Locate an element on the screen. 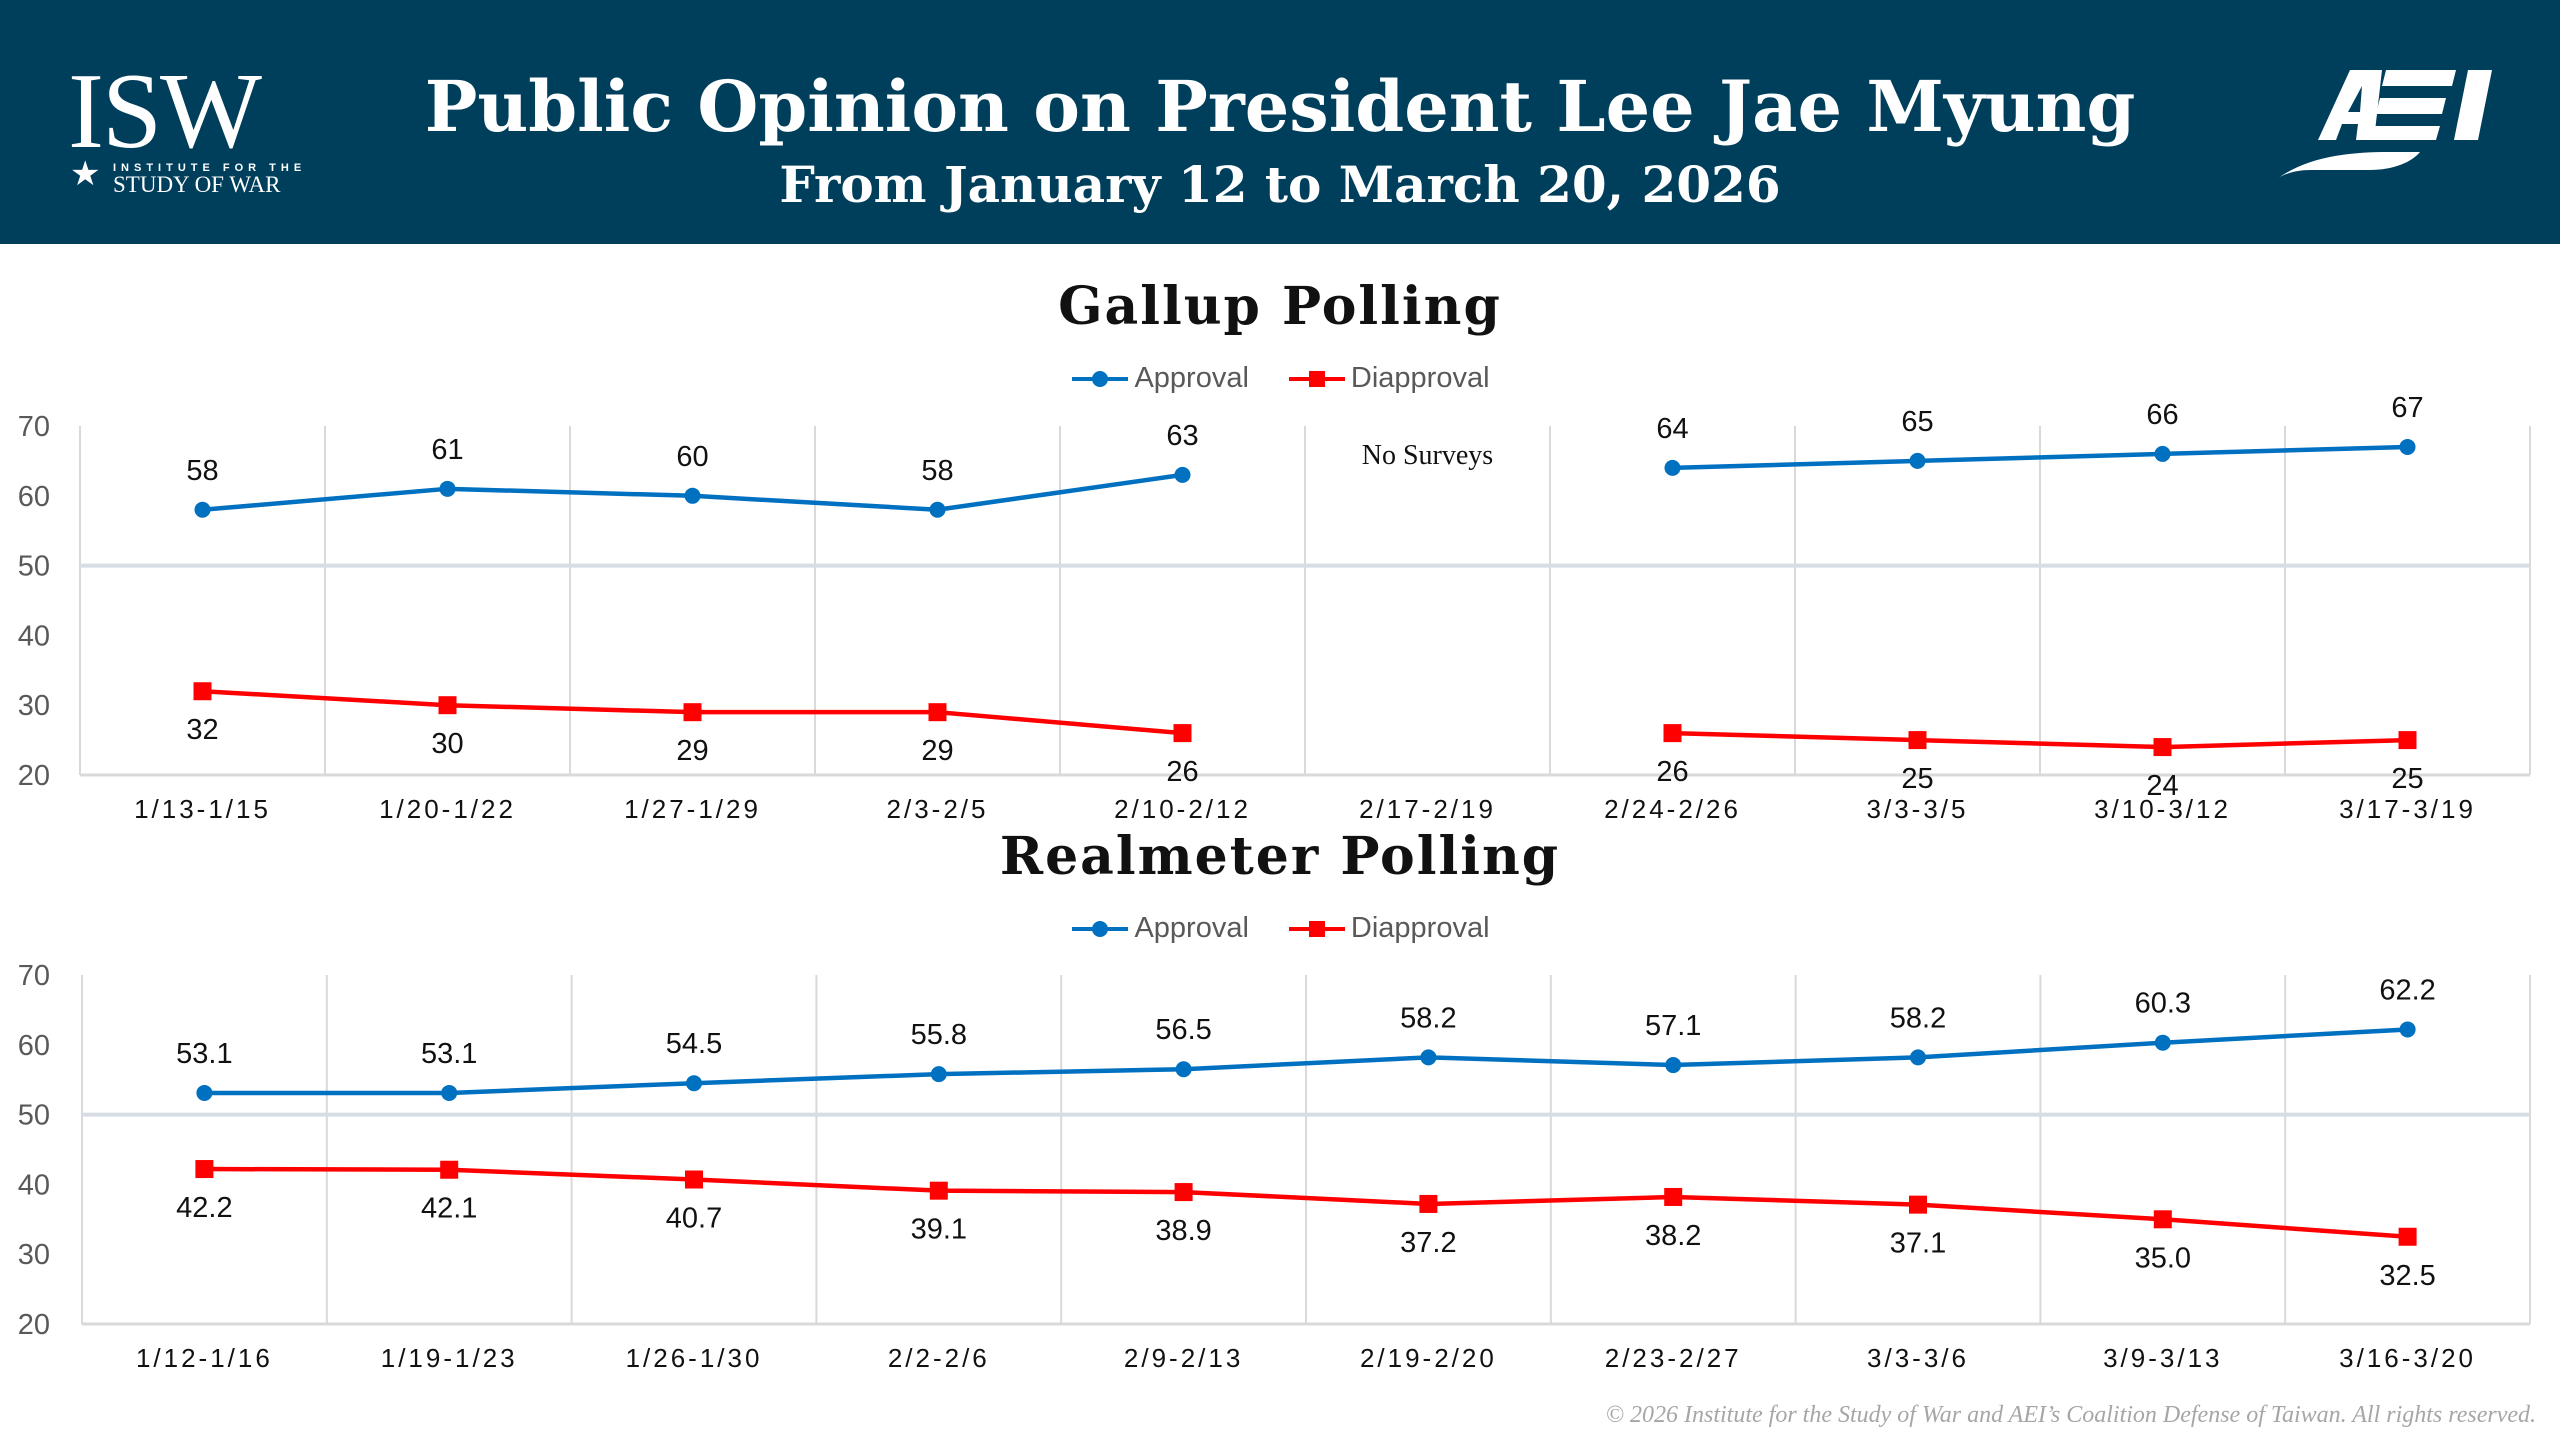 This screenshot has width=2560, height=1440. x-tick-label: 3/3-3/5 is located at coordinates (1918, 809).